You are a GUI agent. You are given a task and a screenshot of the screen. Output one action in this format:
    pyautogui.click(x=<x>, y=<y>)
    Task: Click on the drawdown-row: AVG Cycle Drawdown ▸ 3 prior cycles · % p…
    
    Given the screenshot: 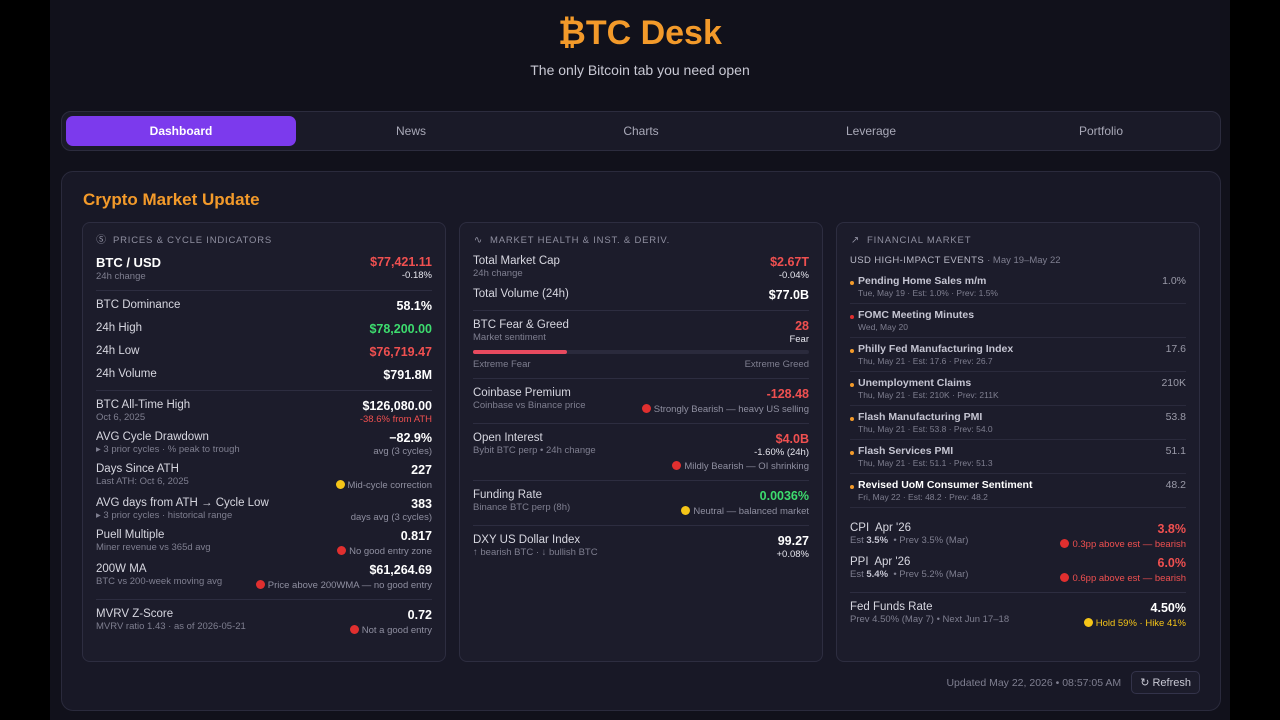 What is the action you would take?
    pyautogui.click(x=264, y=444)
    